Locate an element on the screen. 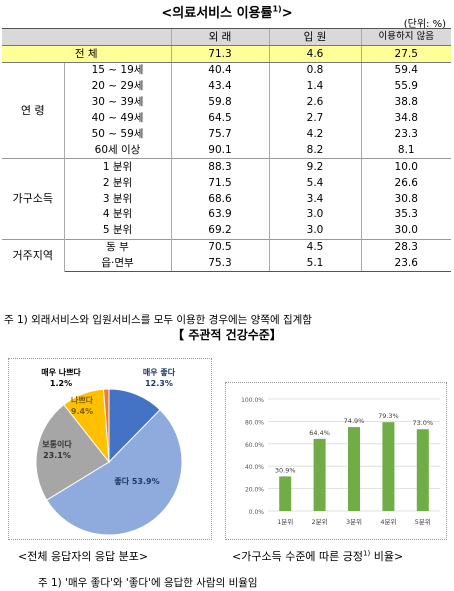 The width and height of the screenshot is (454, 591). row-label: 30 ~ 39세 is located at coordinates (117, 102).